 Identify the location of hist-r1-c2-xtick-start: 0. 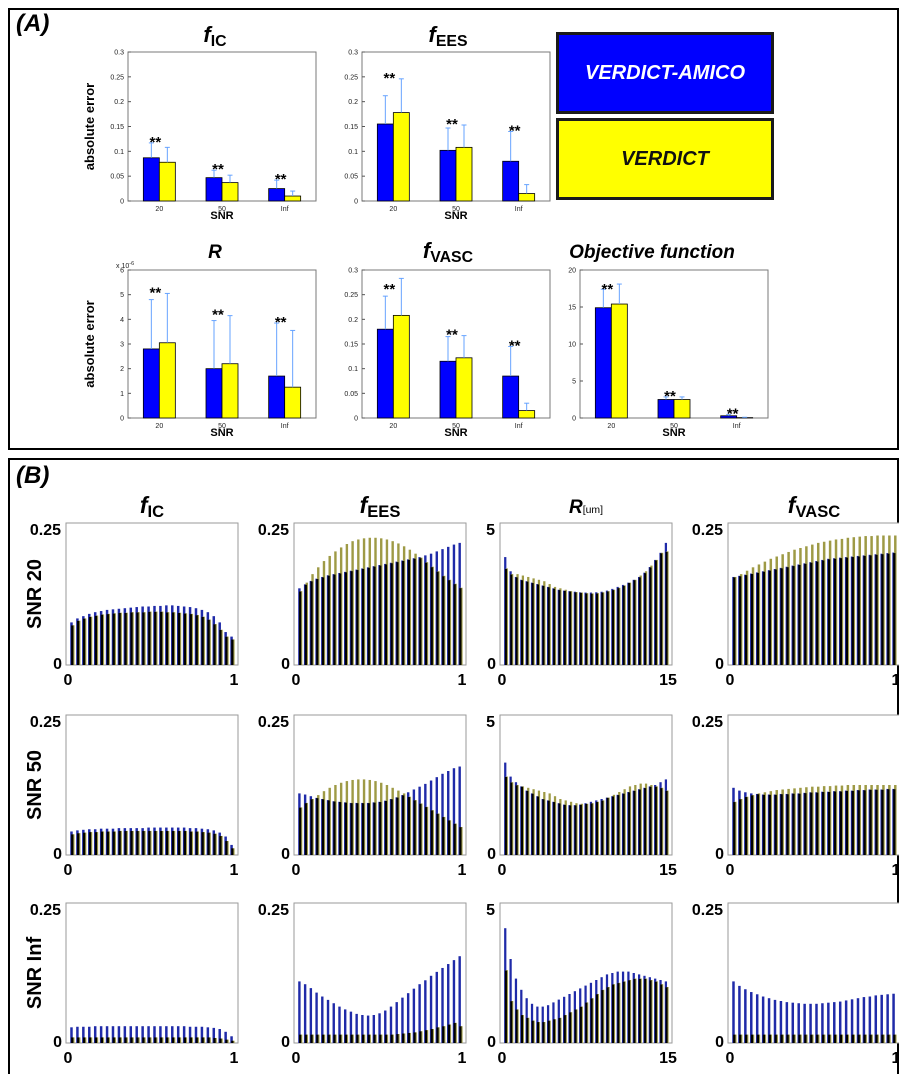
(502, 870).